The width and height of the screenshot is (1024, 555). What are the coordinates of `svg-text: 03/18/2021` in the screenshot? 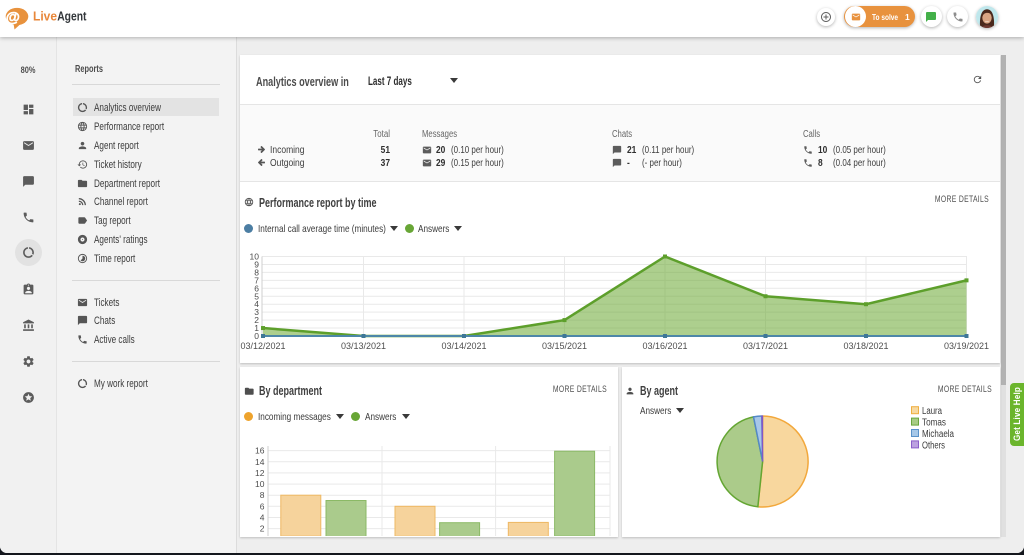 It's located at (865, 346).